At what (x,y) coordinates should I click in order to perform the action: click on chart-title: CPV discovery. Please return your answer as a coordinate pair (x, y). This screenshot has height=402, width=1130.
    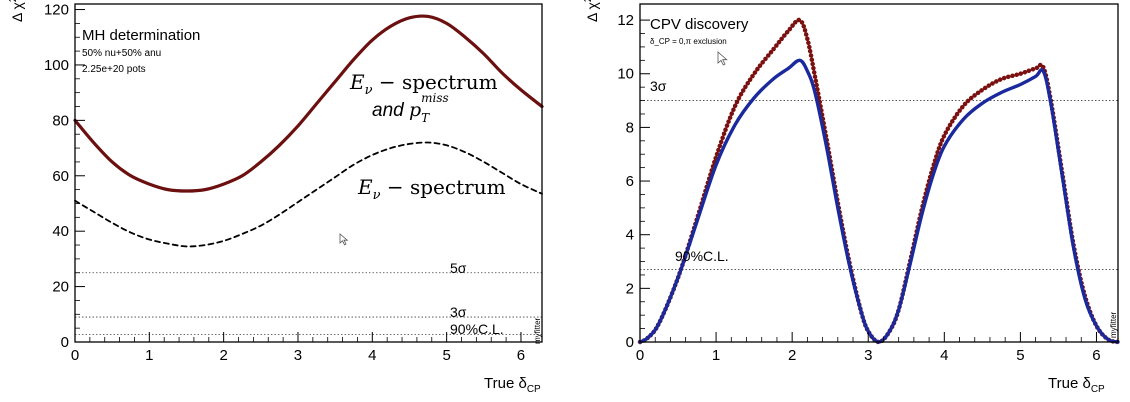
    Looking at the image, I should click on (699, 24).